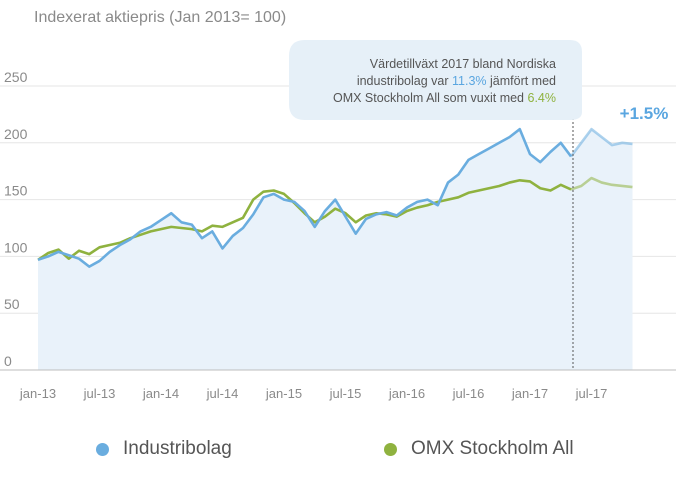  What do you see at coordinates (16, 191) in the screenshot?
I see `y-tick-label: 150` at bounding box center [16, 191].